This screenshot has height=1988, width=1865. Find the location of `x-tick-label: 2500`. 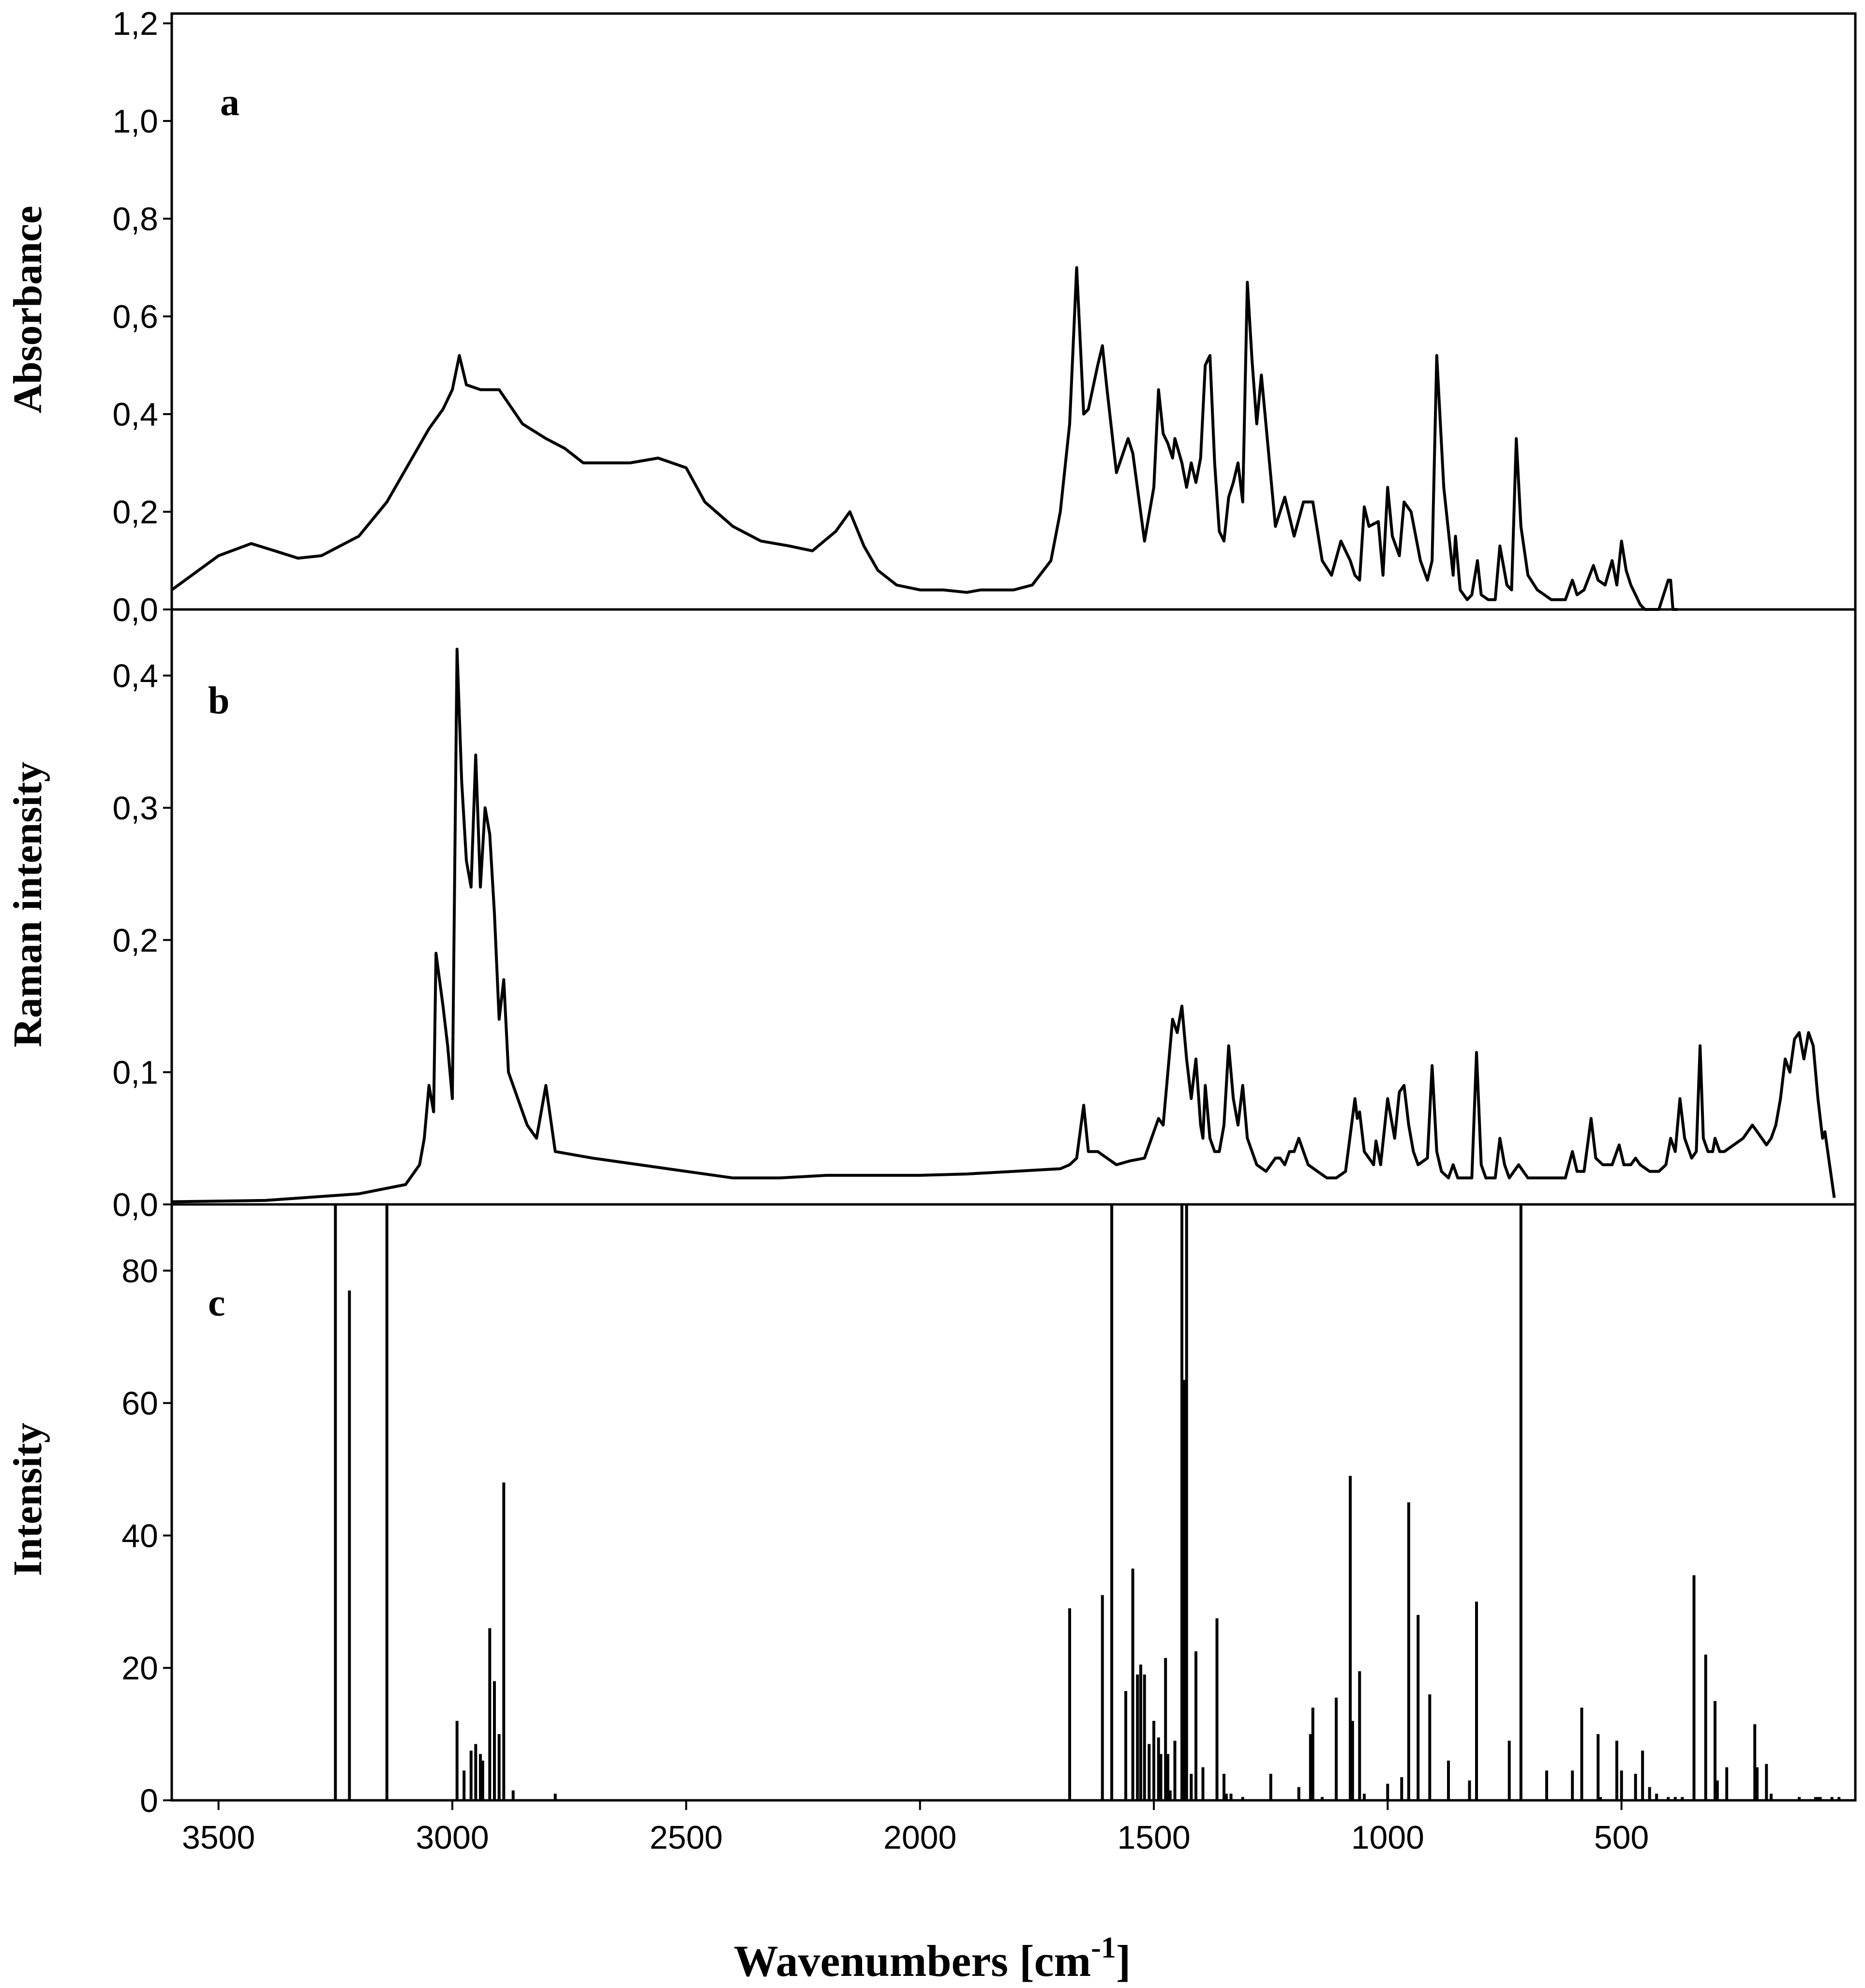

x-tick-label: 2500 is located at coordinates (686, 1837).